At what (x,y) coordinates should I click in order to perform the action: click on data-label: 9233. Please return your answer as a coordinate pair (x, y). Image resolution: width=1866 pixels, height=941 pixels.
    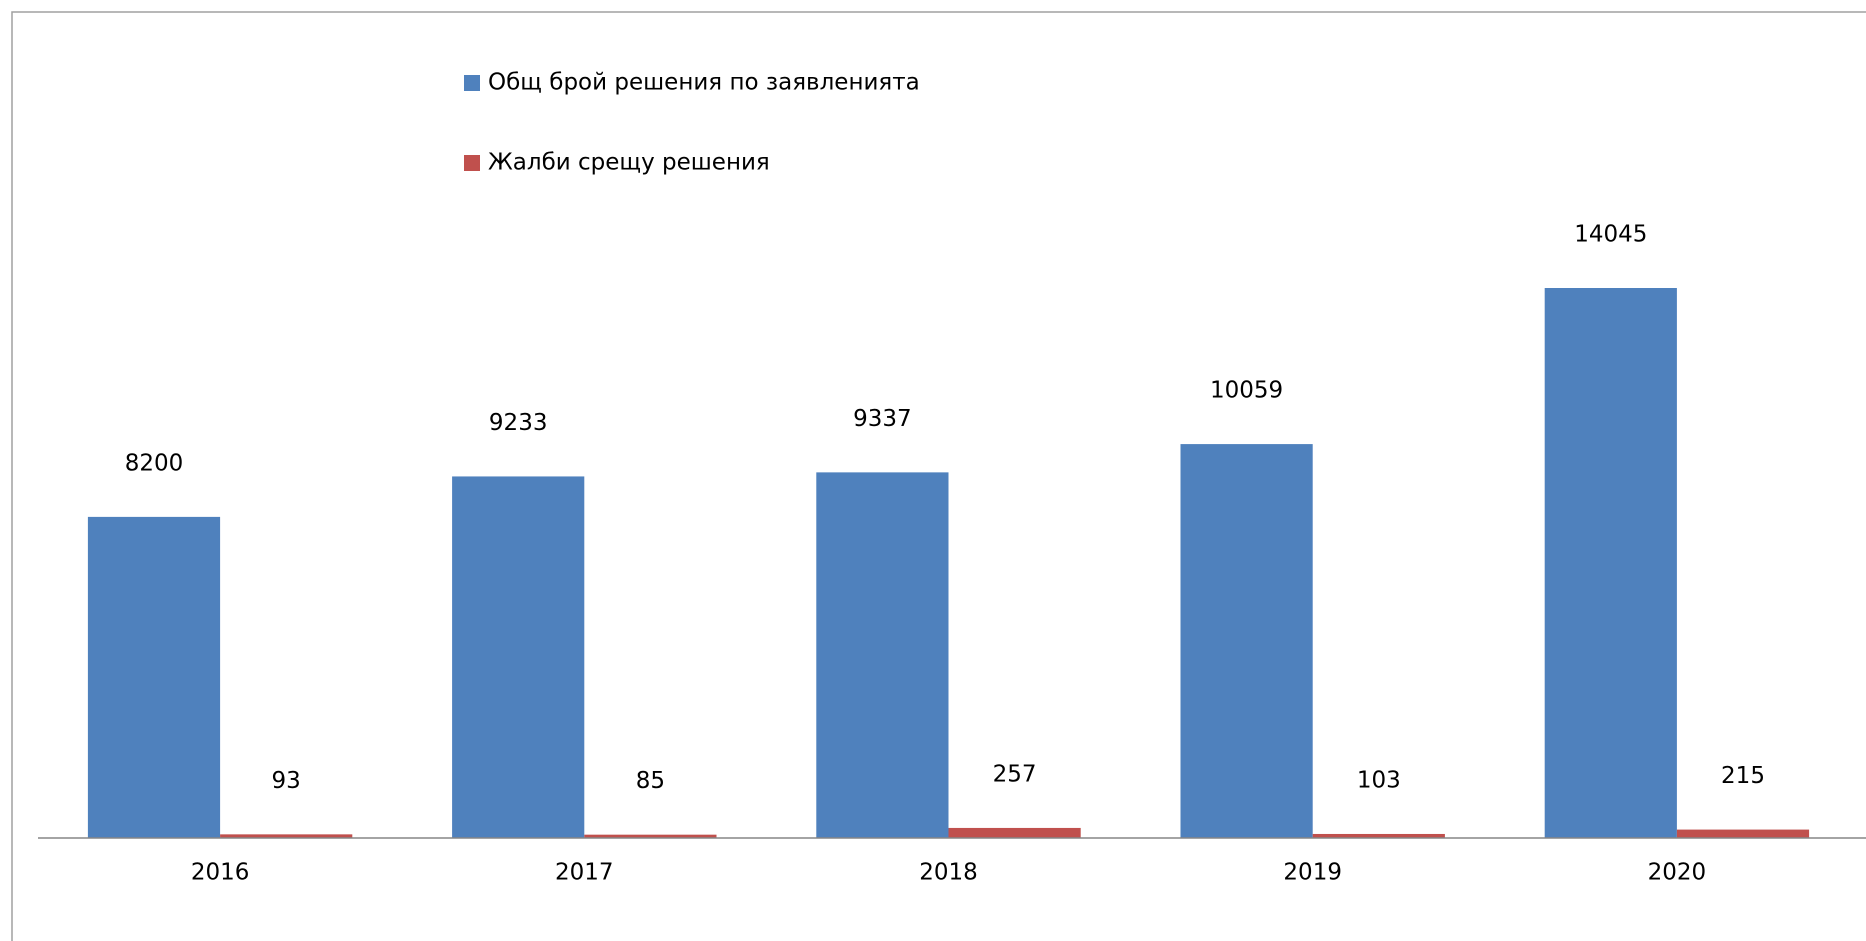
    Looking at the image, I should click on (518, 423).